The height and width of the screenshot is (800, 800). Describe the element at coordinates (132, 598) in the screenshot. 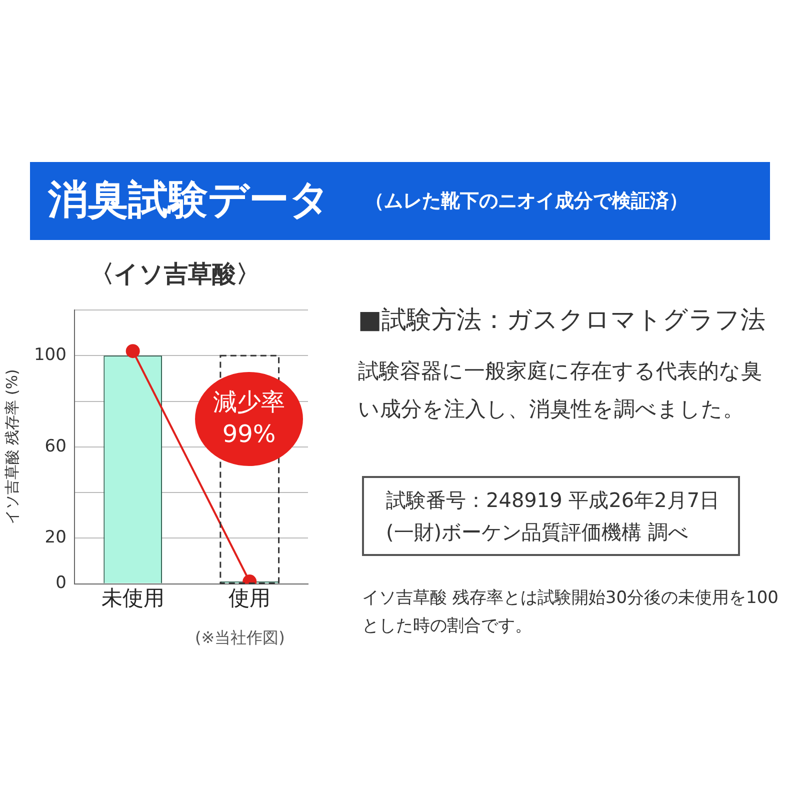

I see `x-tick-label: 未使用` at that location.